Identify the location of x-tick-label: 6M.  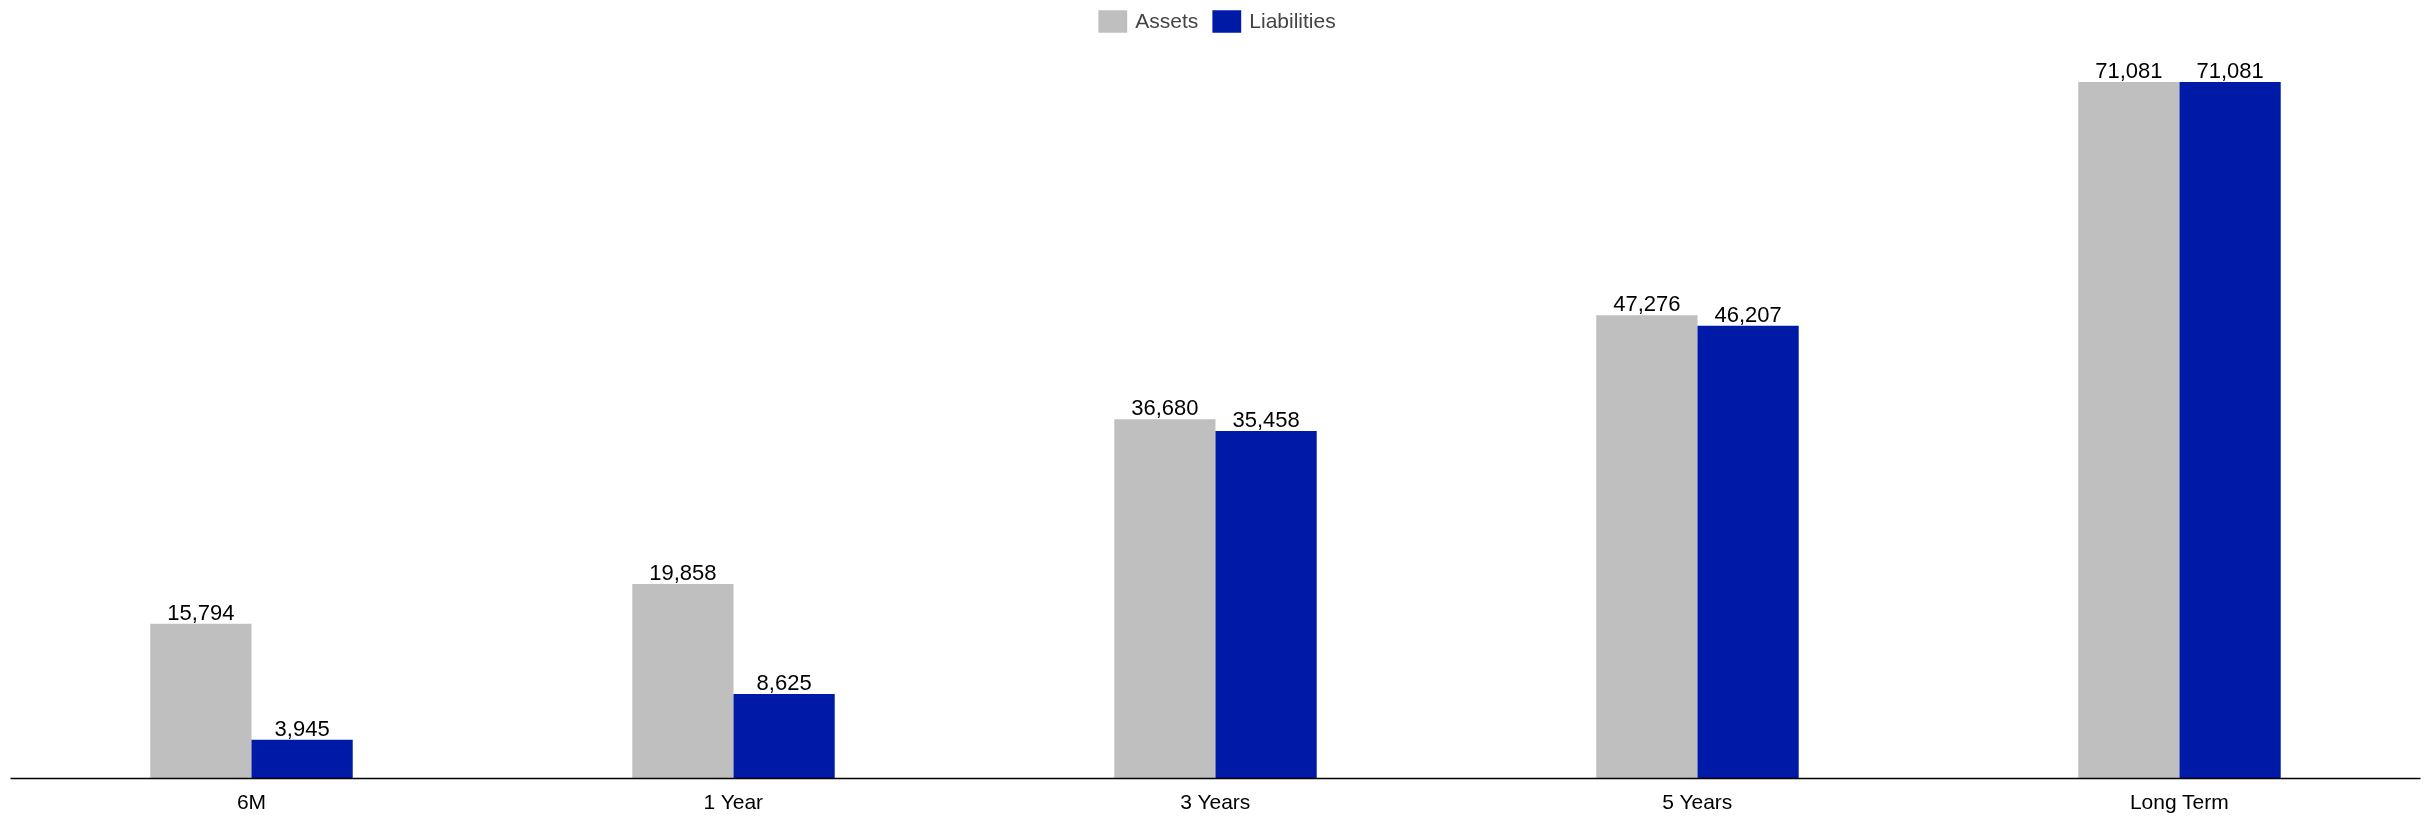
(251, 801).